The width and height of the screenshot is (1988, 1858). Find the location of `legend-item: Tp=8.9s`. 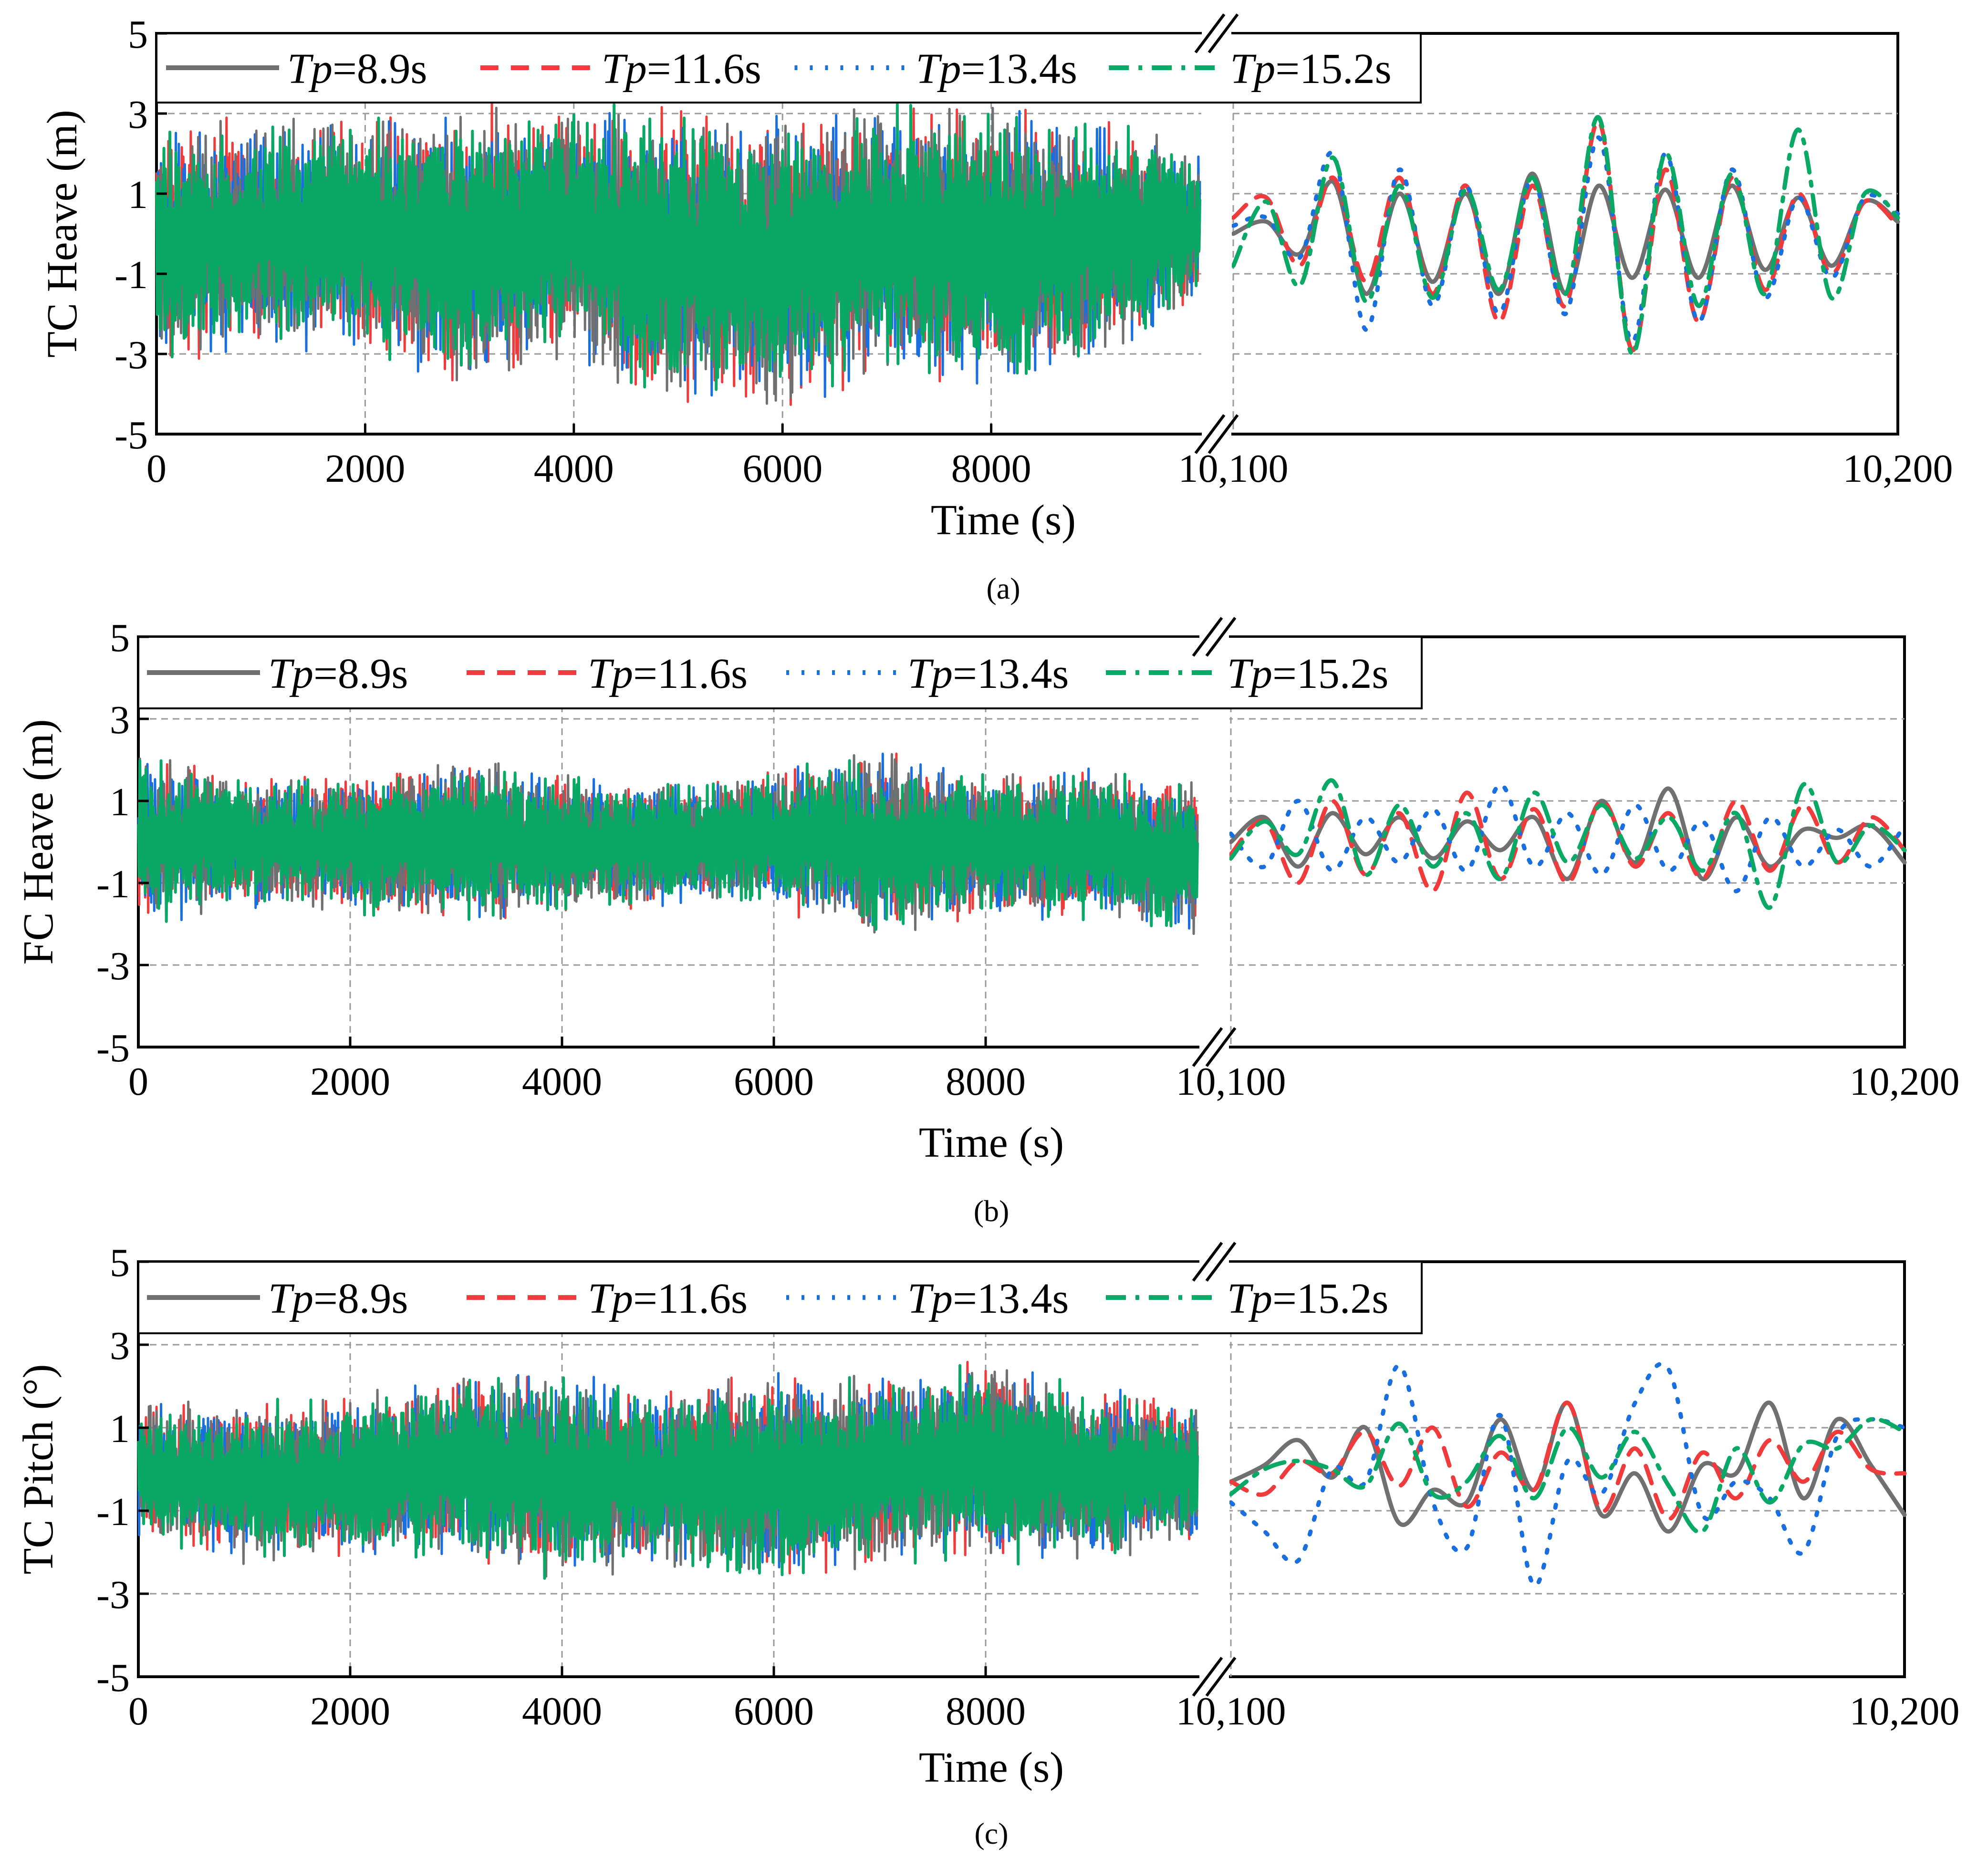

legend-item: Tp=8.9s is located at coordinates (277, 1298).